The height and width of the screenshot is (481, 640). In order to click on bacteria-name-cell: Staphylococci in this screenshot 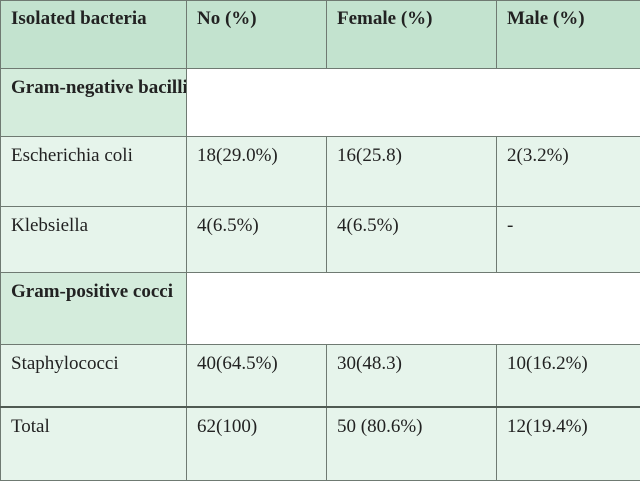, I will do `click(94, 376)`.